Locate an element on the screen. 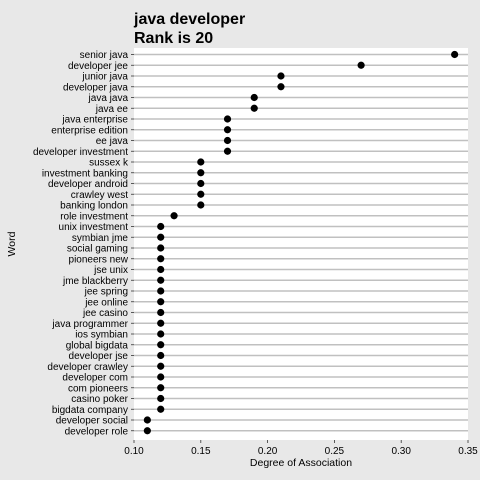  y-tick-label: developer jee is located at coordinates (98, 66).